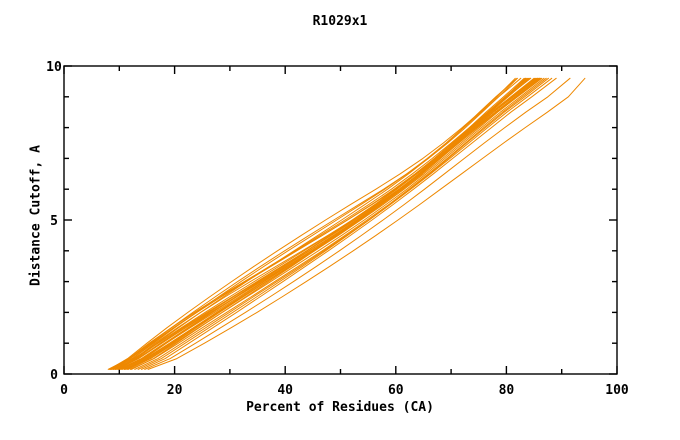 This screenshot has width=680, height=440. I want to click on x-axis-label: Percent of Residues (CA), so click(340, 407).